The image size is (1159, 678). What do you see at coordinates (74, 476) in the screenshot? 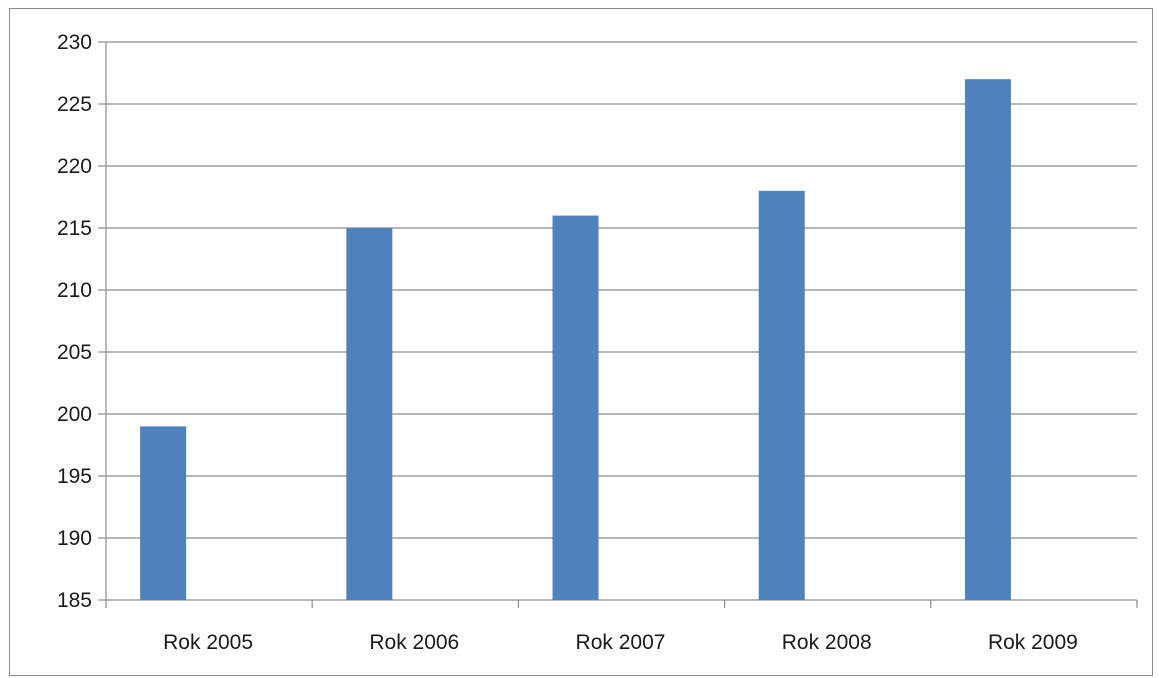
I see `y-tick-label: 195` at bounding box center [74, 476].